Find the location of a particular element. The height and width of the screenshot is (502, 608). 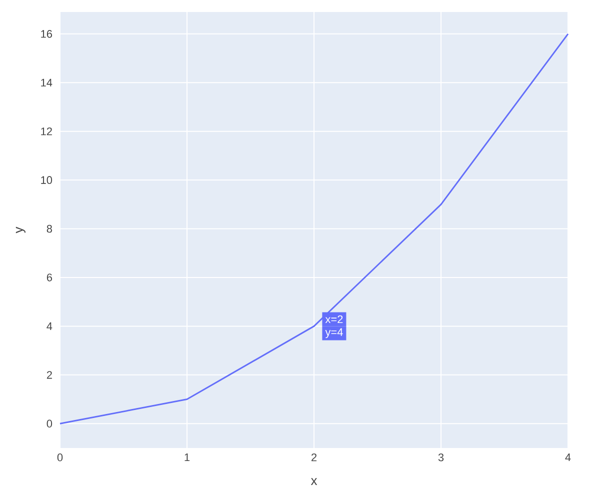

y-tick-label: 8 is located at coordinates (49, 228).